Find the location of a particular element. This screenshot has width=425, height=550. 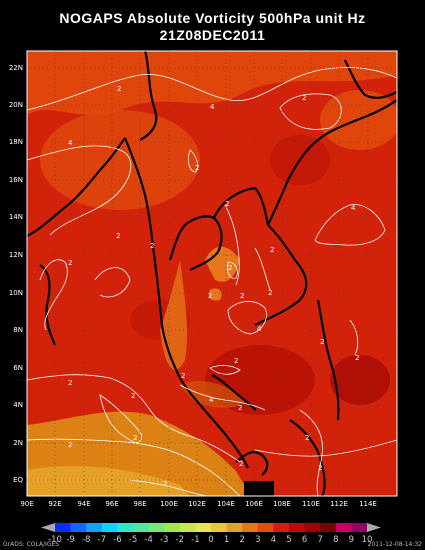

lon-label: 92E is located at coordinates (55, 504).